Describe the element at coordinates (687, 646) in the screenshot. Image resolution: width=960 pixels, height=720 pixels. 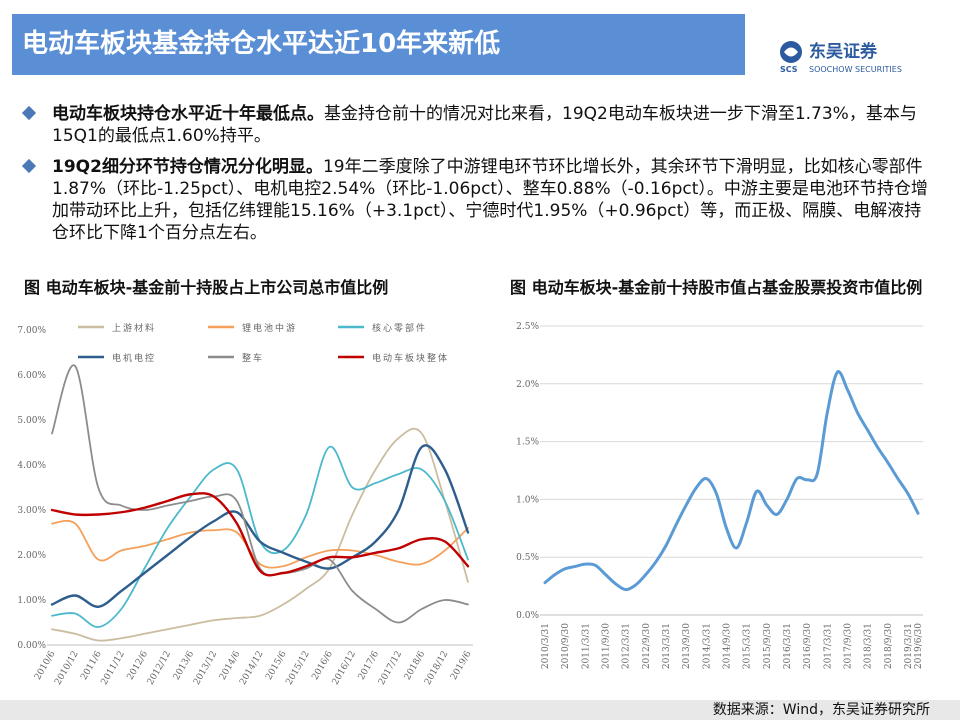
I see `x-tick-label: 2013/9/30` at that location.